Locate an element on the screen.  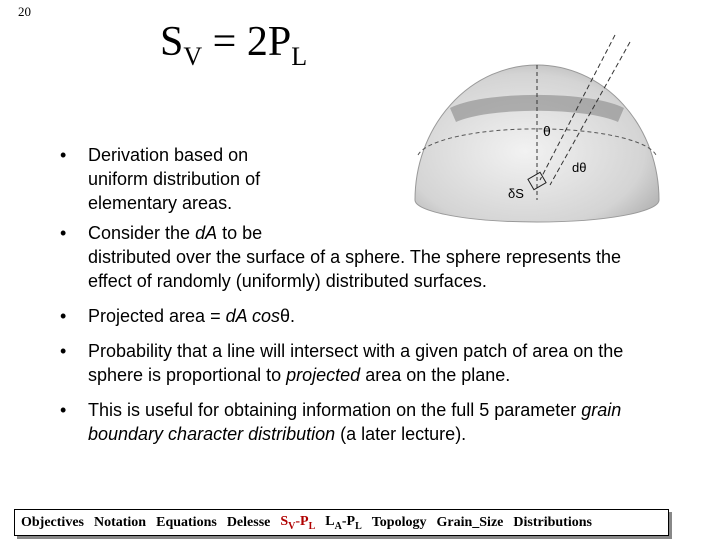
bullet-italic: dA is located at coordinates (206, 233).